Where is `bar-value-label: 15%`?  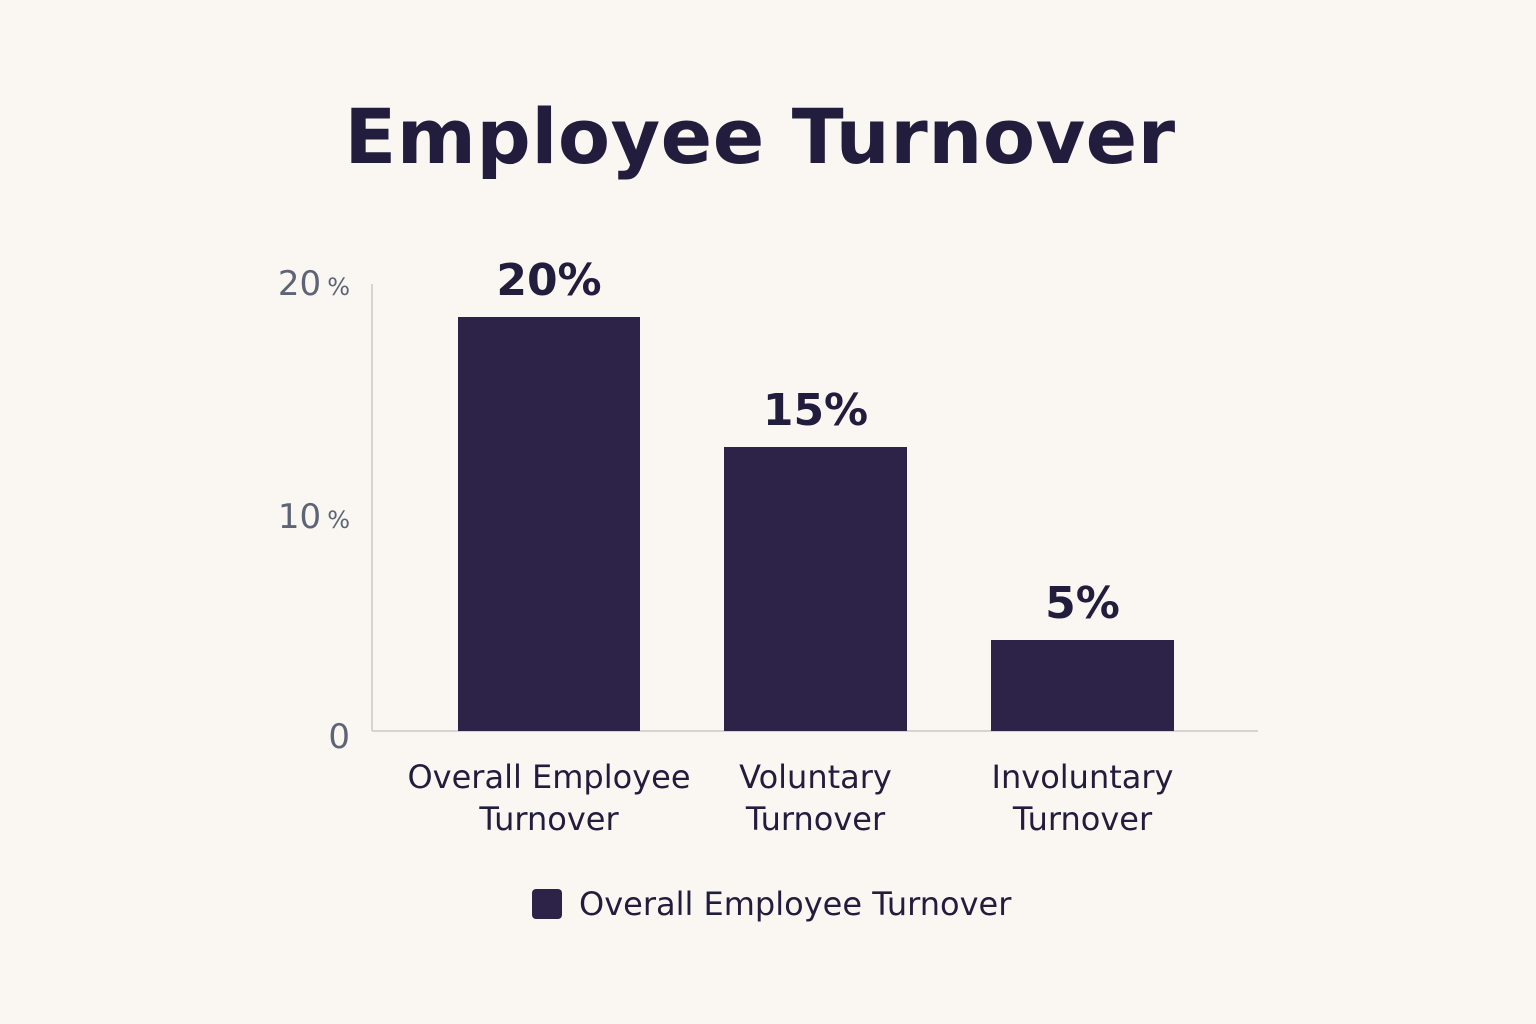 bar-value-label: 15% is located at coordinates (815, 410).